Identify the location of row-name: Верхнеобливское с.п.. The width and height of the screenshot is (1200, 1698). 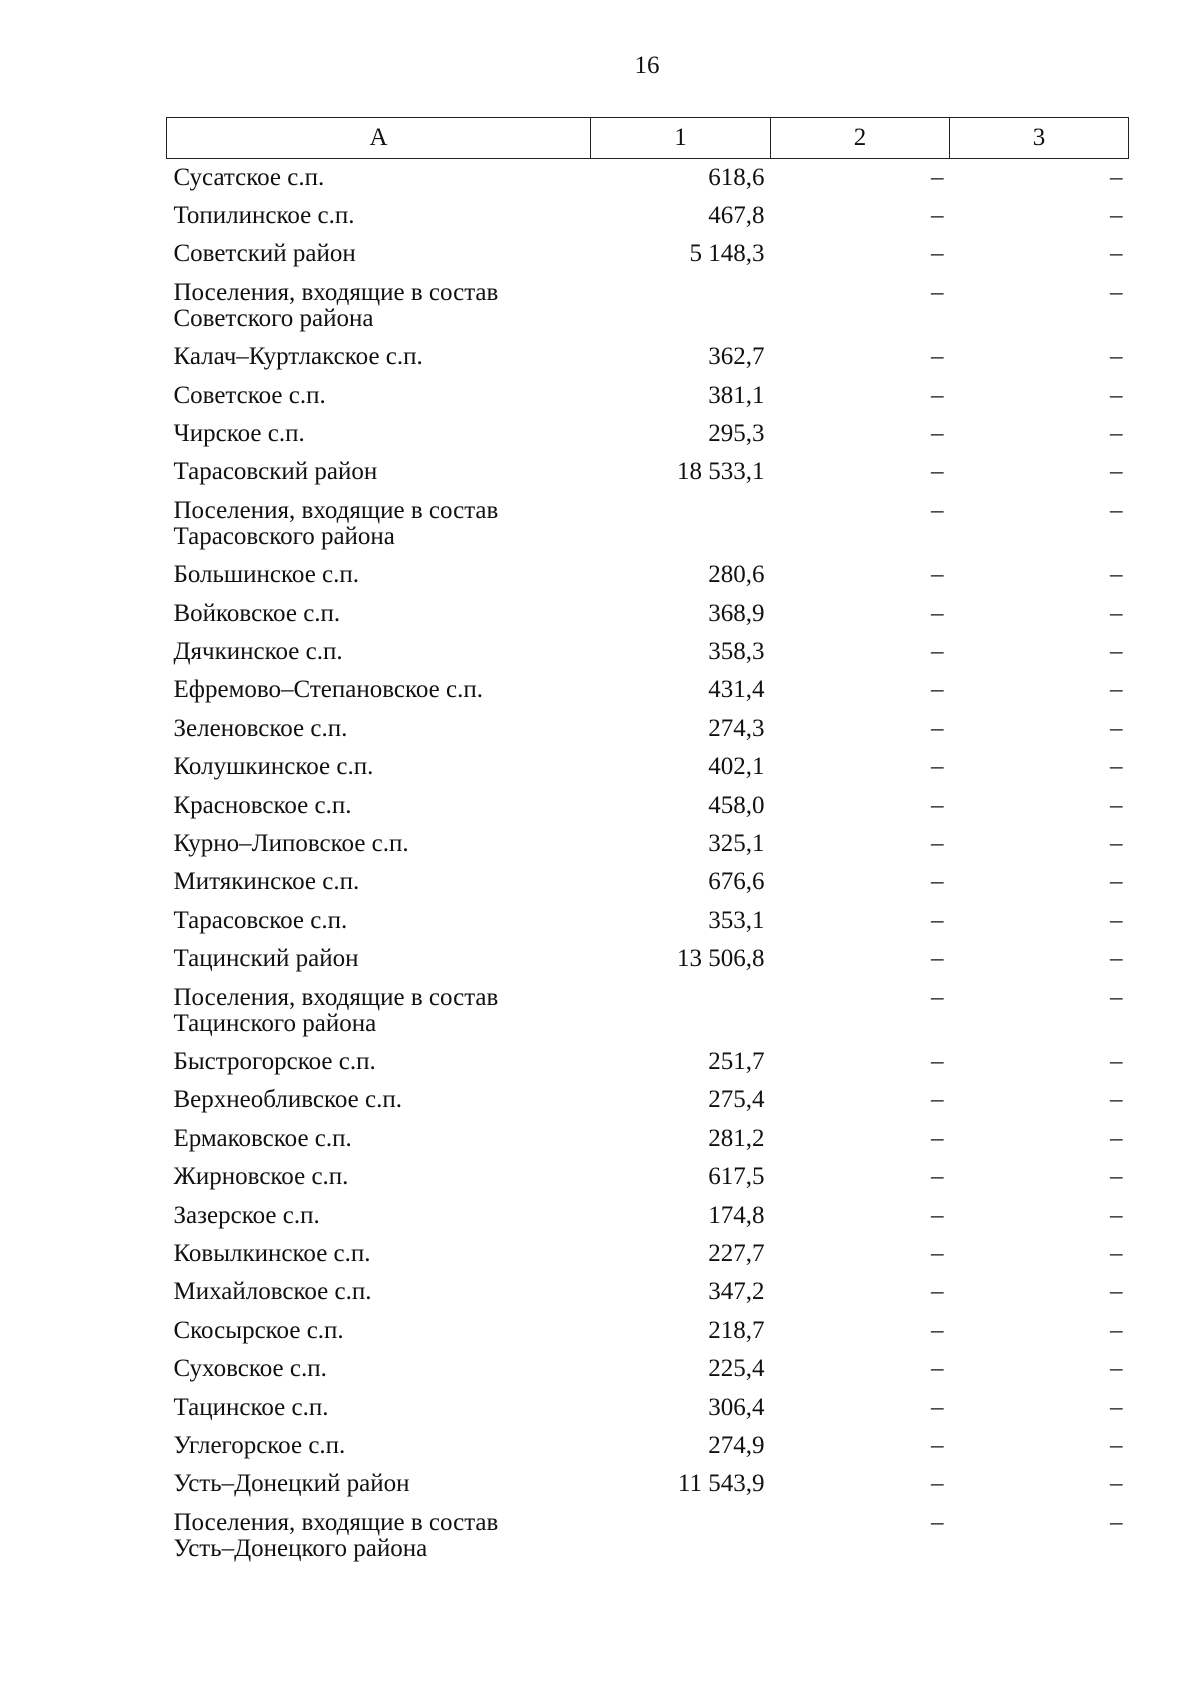
(287, 1100).